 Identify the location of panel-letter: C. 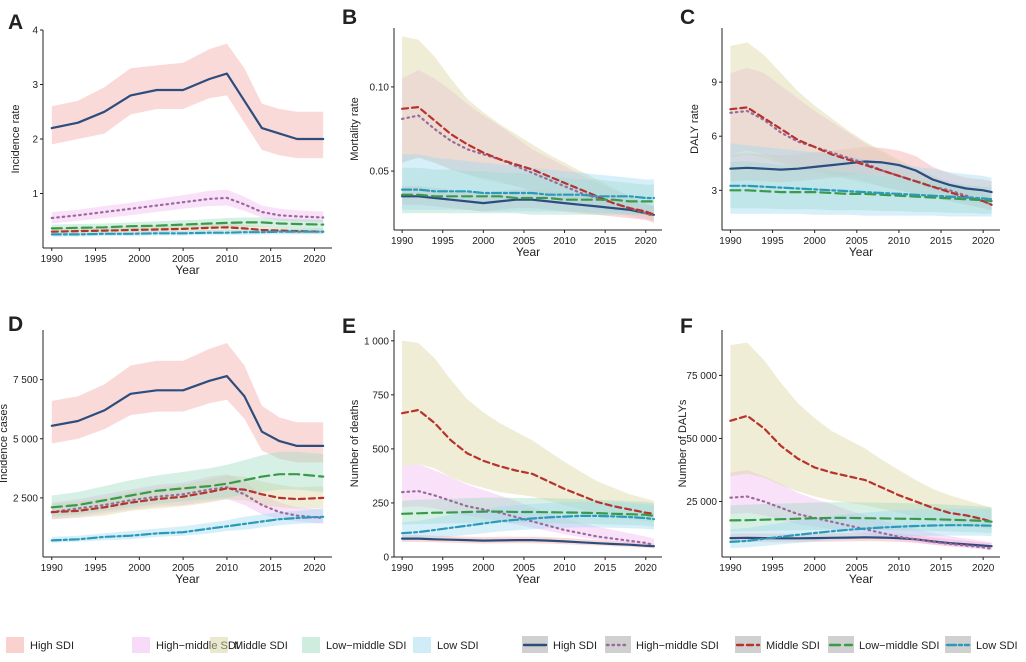
(687, 17).